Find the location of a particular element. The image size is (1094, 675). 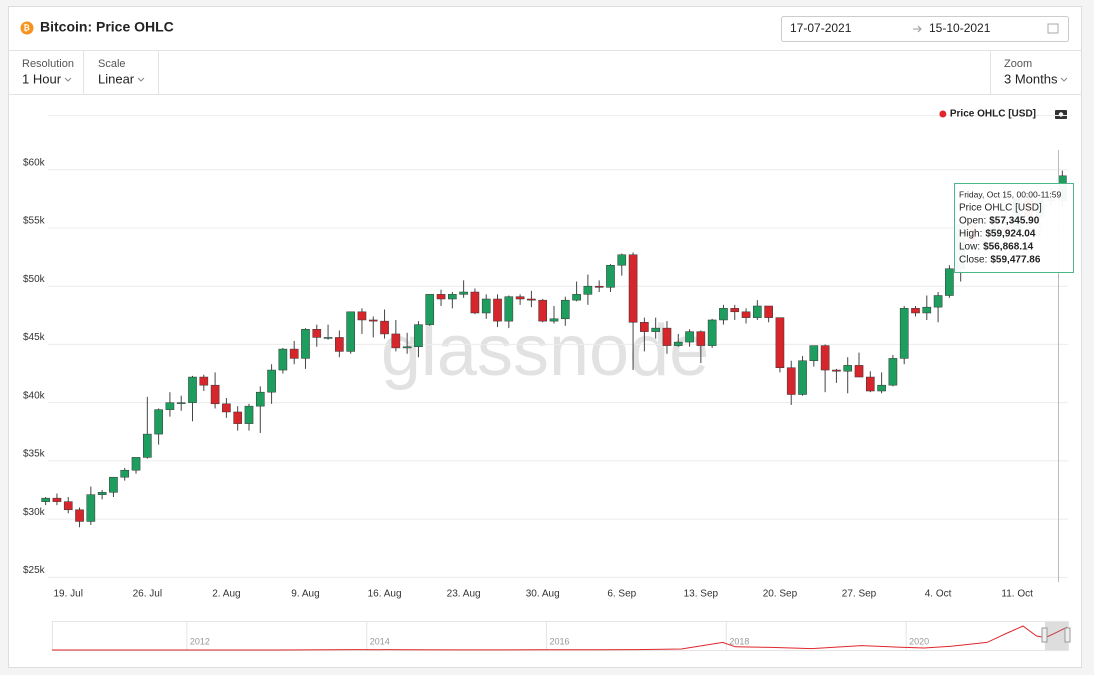

y-tick-label: $40k is located at coordinates (34, 395).